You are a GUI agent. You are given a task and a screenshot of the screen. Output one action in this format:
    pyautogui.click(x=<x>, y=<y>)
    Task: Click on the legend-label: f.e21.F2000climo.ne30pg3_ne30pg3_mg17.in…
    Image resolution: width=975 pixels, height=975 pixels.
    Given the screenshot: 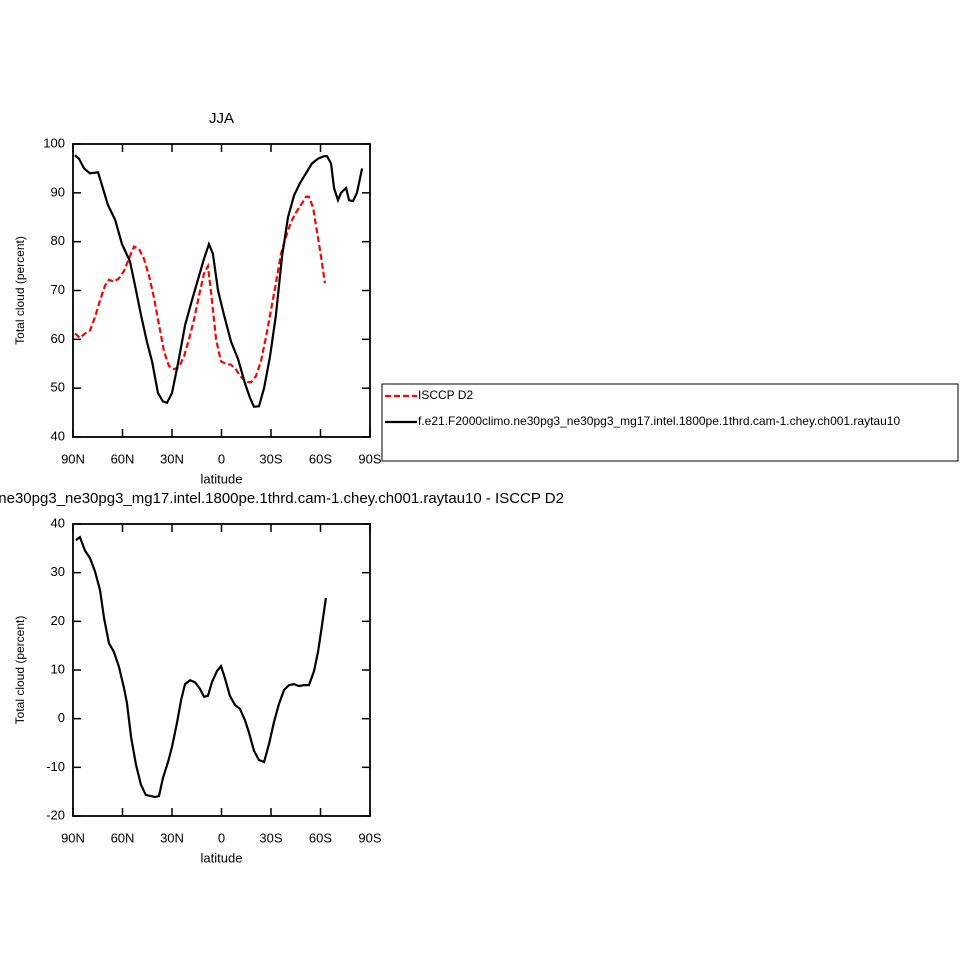 What is the action you would take?
    pyautogui.click(x=659, y=421)
    